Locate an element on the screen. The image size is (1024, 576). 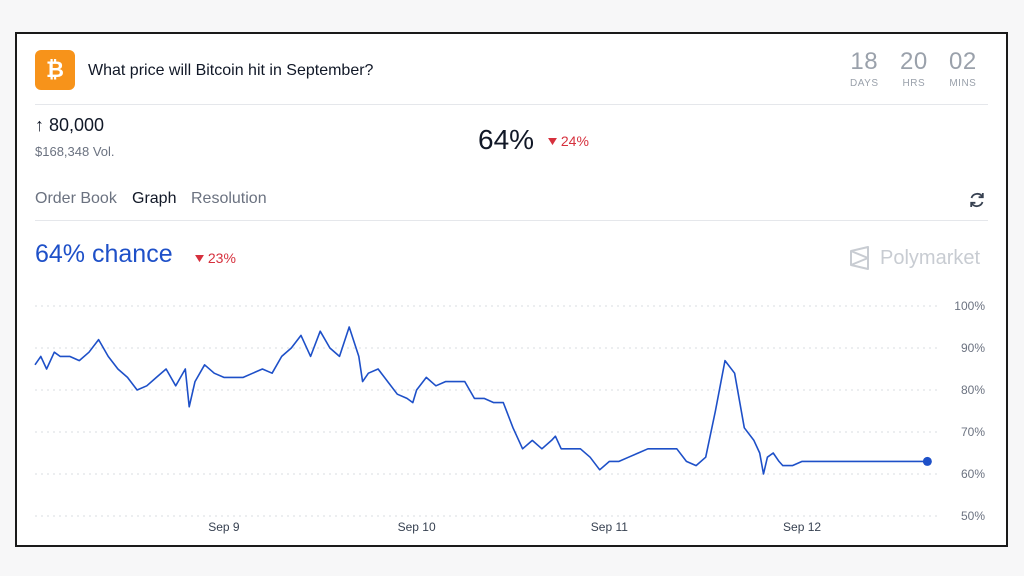
chance-change-value: 23% is located at coordinates (221, 258).